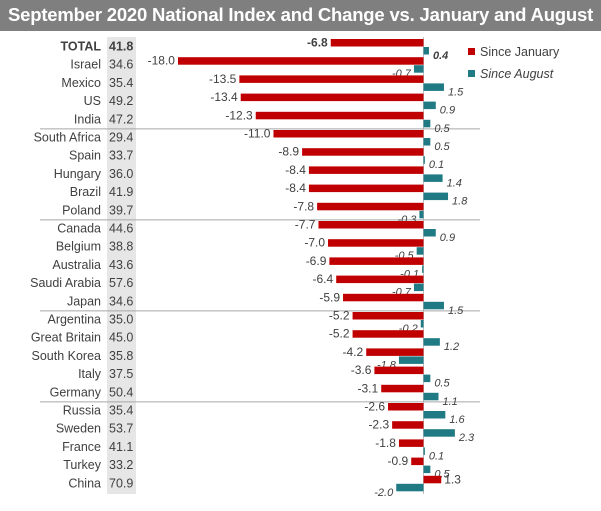 This screenshot has width=601, height=511. Describe the element at coordinates (121, 174) in the screenshot. I see `index-value: 36.0` at that location.